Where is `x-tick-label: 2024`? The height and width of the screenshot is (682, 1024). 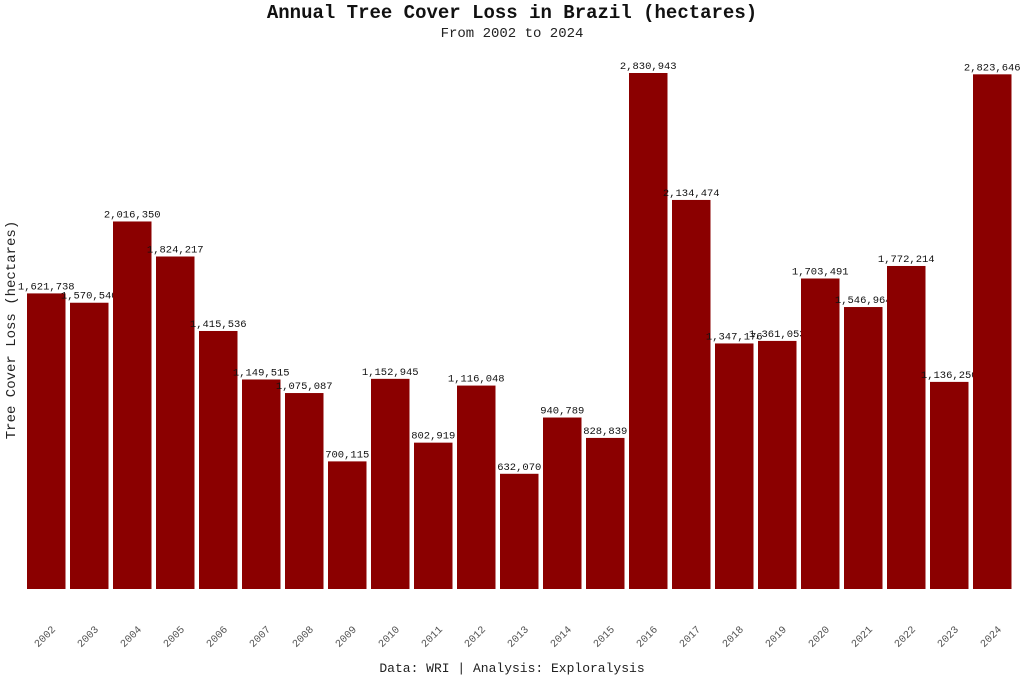
x-tick-label: 2024 is located at coordinates (992, 637).